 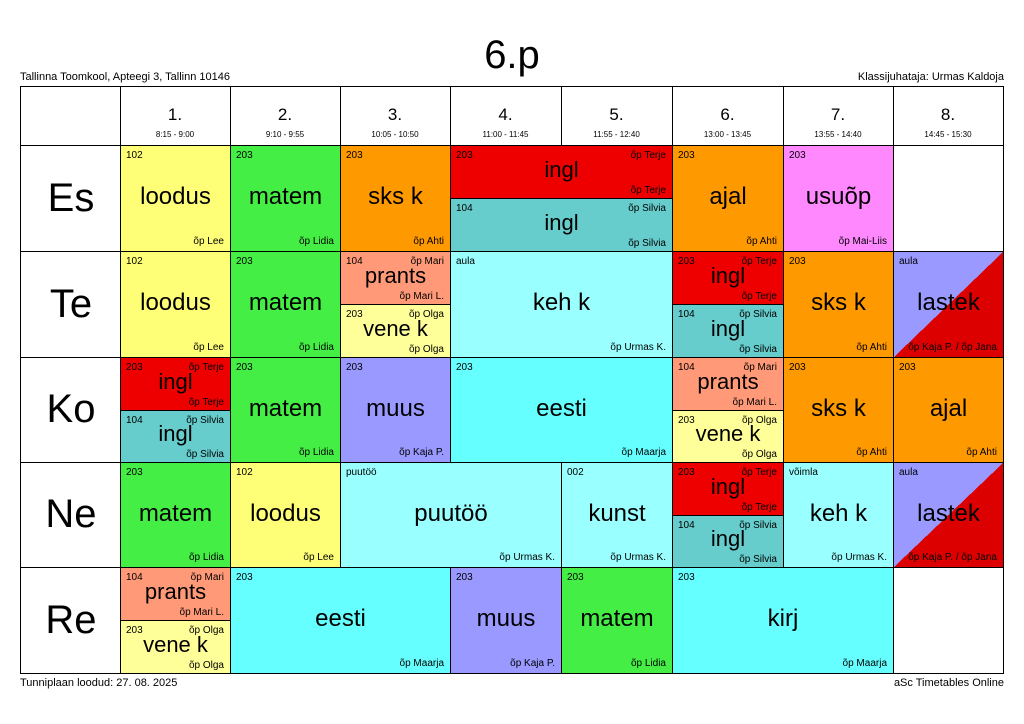 What do you see at coordinates (783, 621) in the screenshot?
I see `lesson-cell: 203 kirj õp Maarja` at bounding box center [783, 621].